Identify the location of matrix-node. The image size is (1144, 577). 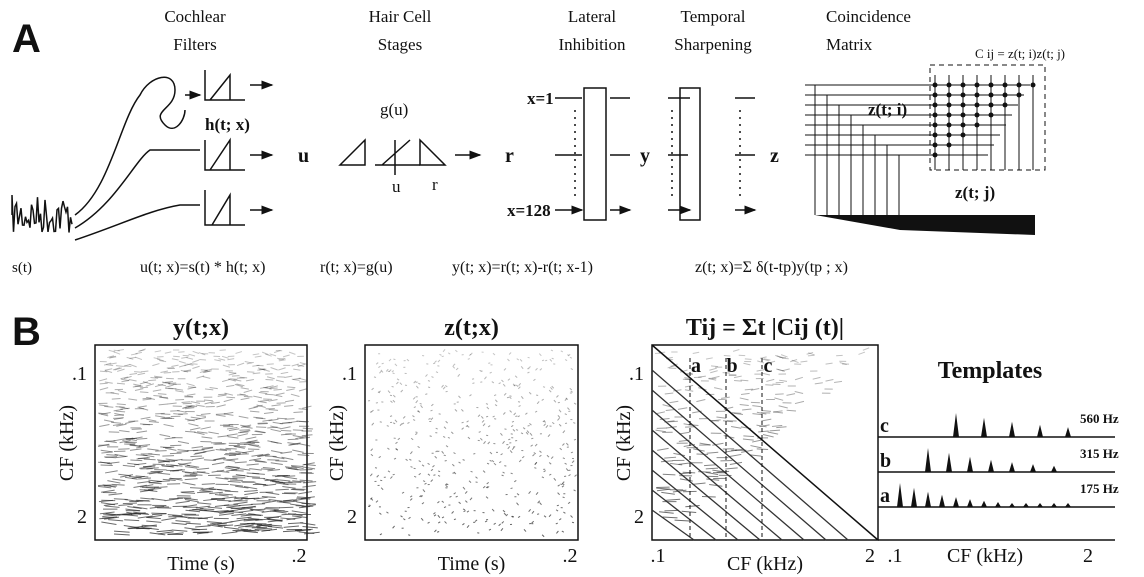
(977, 115).